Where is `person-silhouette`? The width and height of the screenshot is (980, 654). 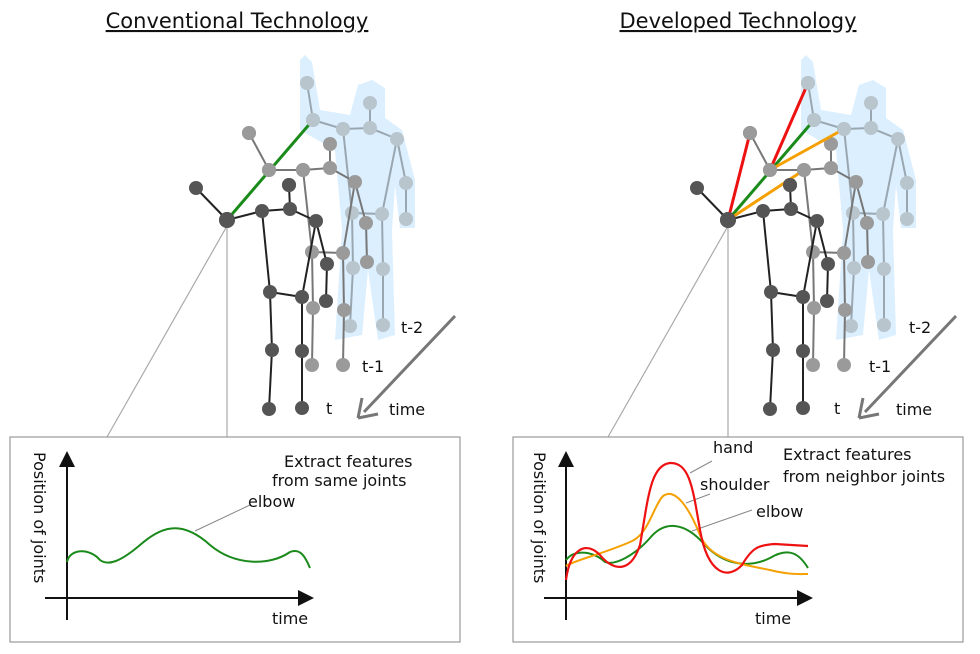 person-silhouette is located at coordinates (858, 197).